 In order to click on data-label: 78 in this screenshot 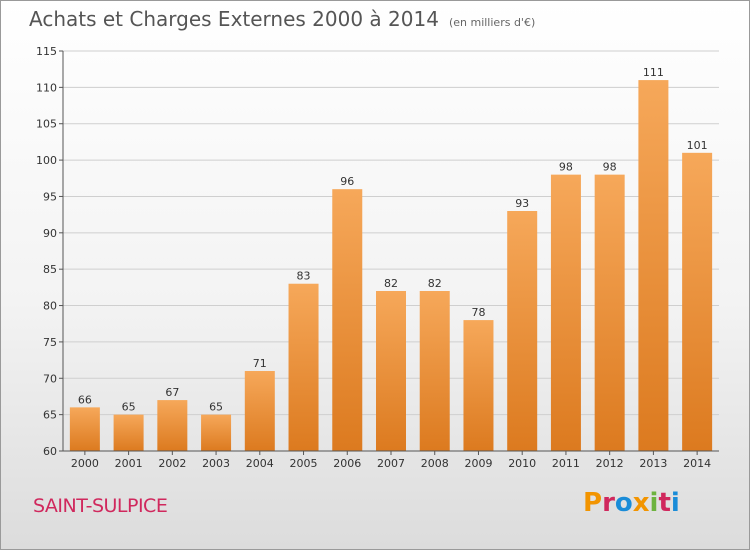, I will do `click(478, 312)`.